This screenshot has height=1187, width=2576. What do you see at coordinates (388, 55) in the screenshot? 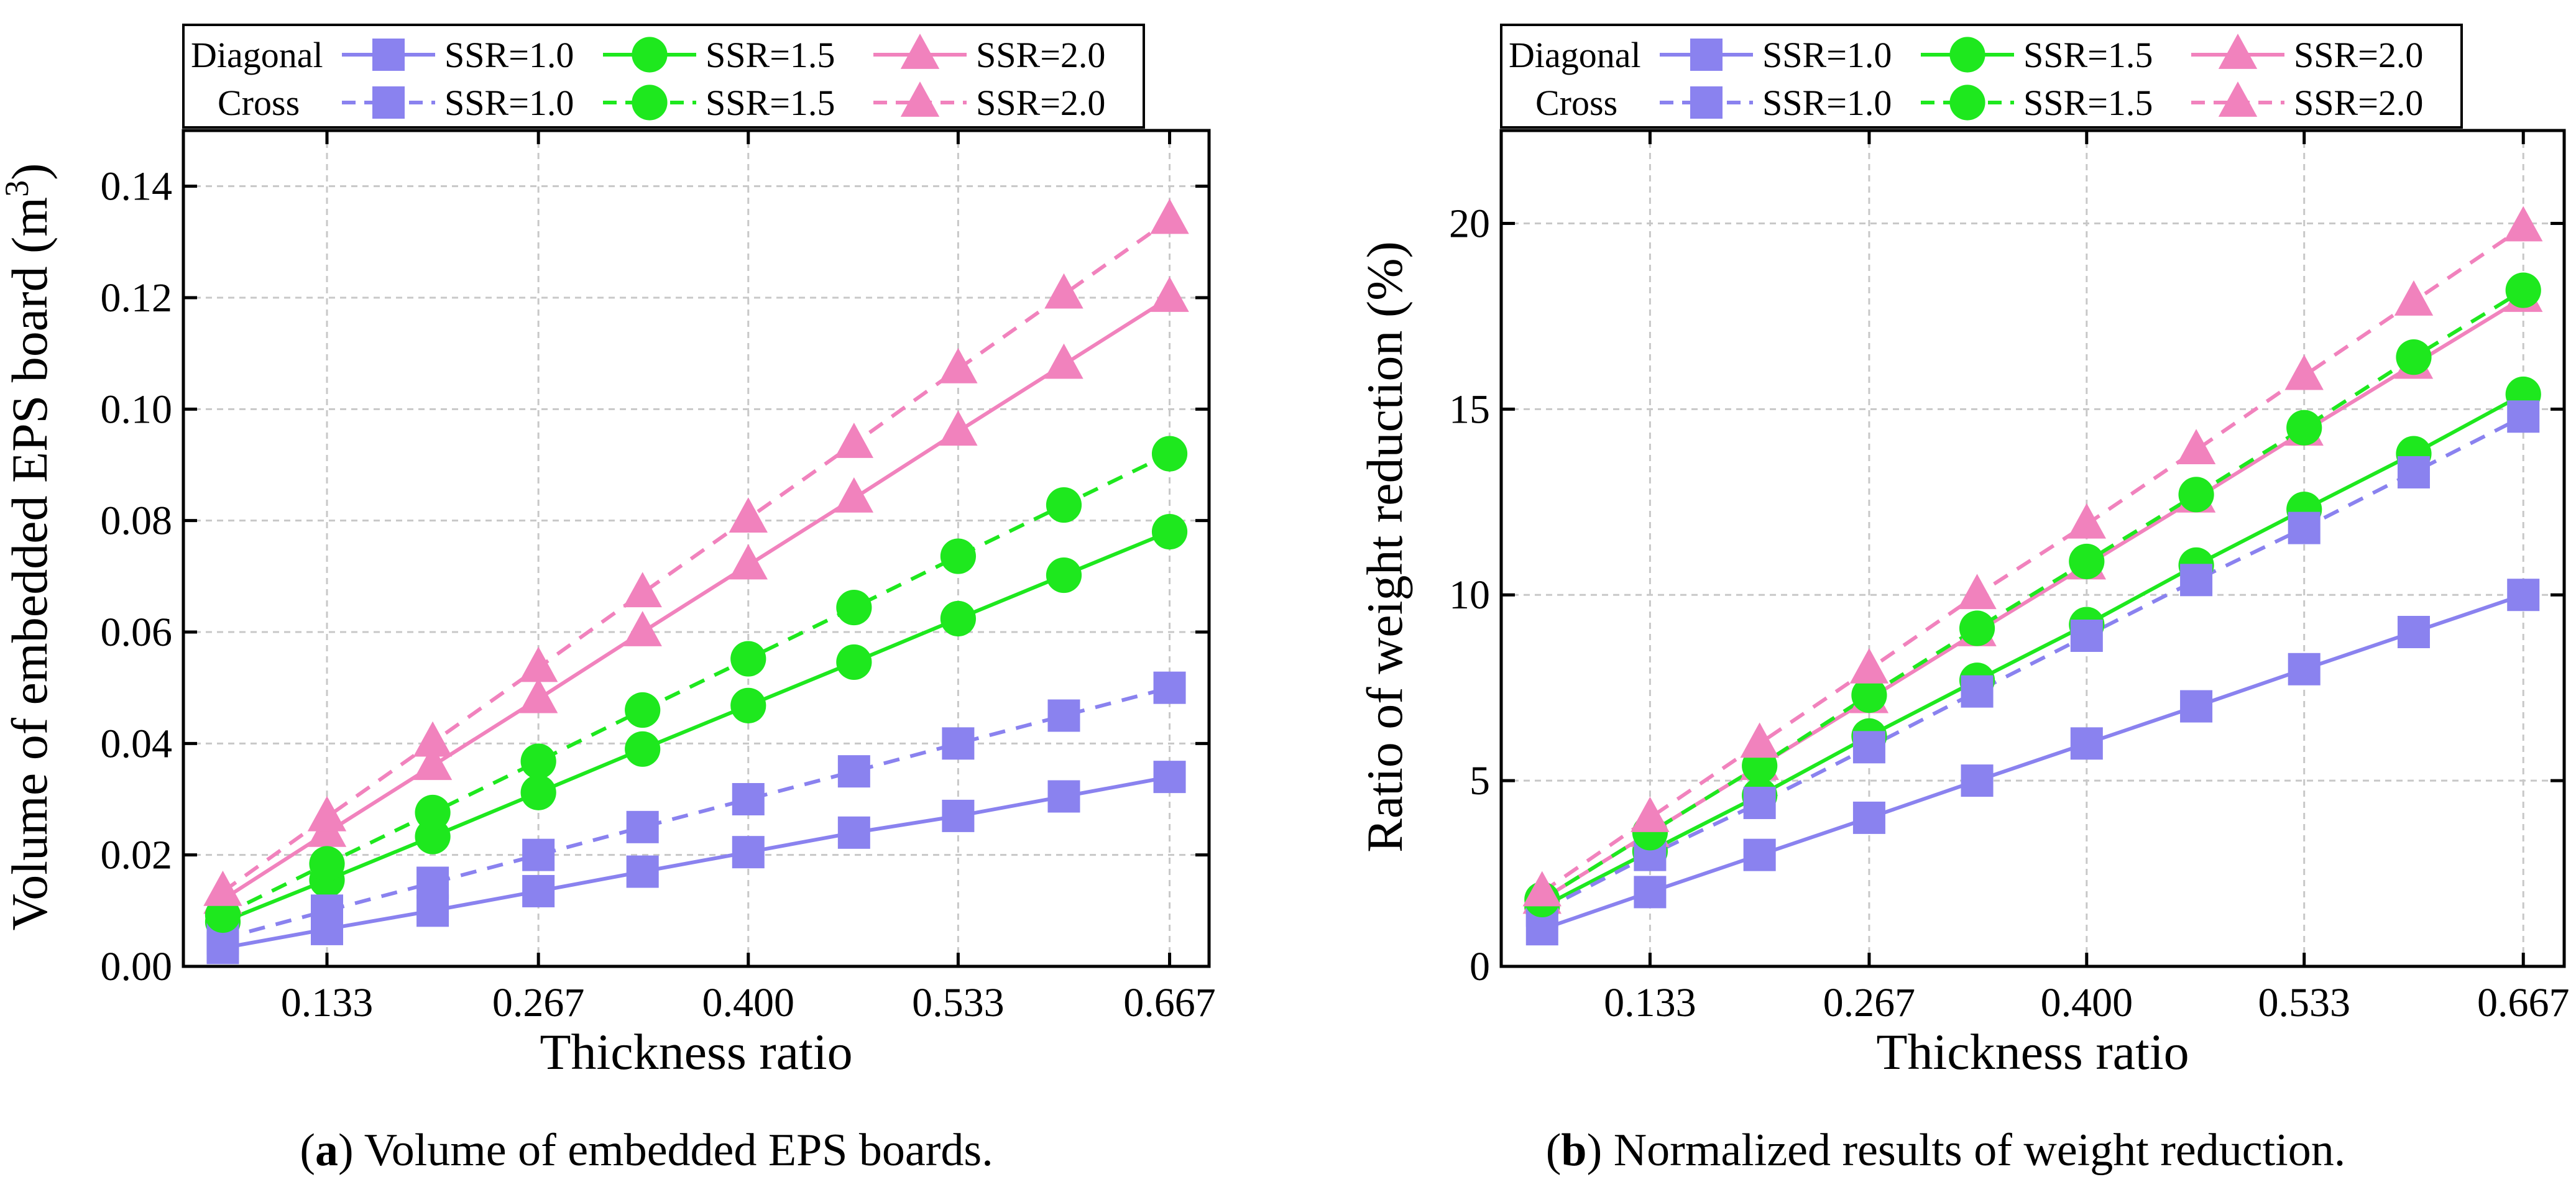
I see `panel-a-legend-marker-diagonal-square` at bounding box center [388, 55].